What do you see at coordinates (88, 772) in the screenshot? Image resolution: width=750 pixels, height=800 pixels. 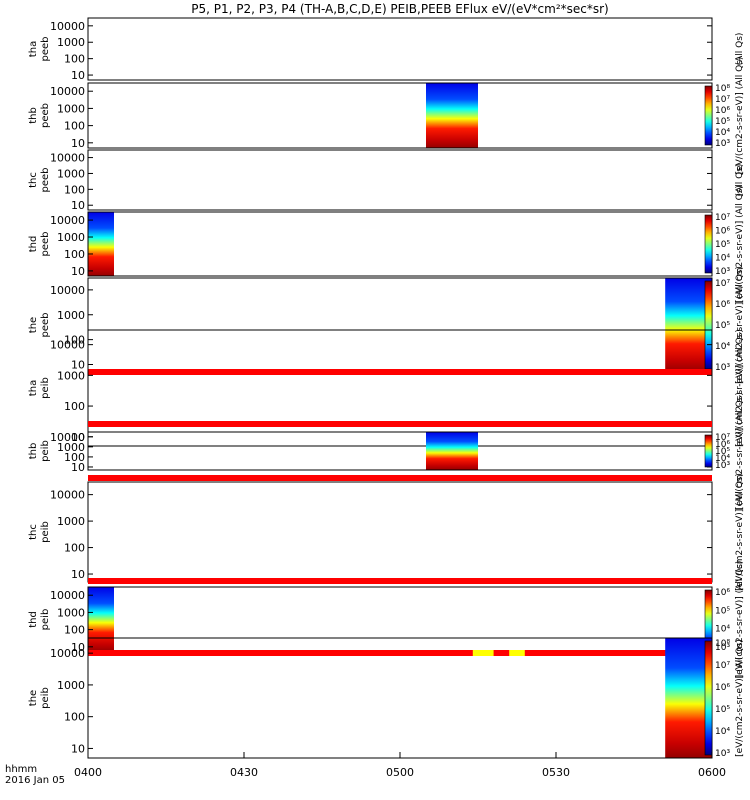 I see `x-tick-label: 0400` at bounding box center [88, 772].